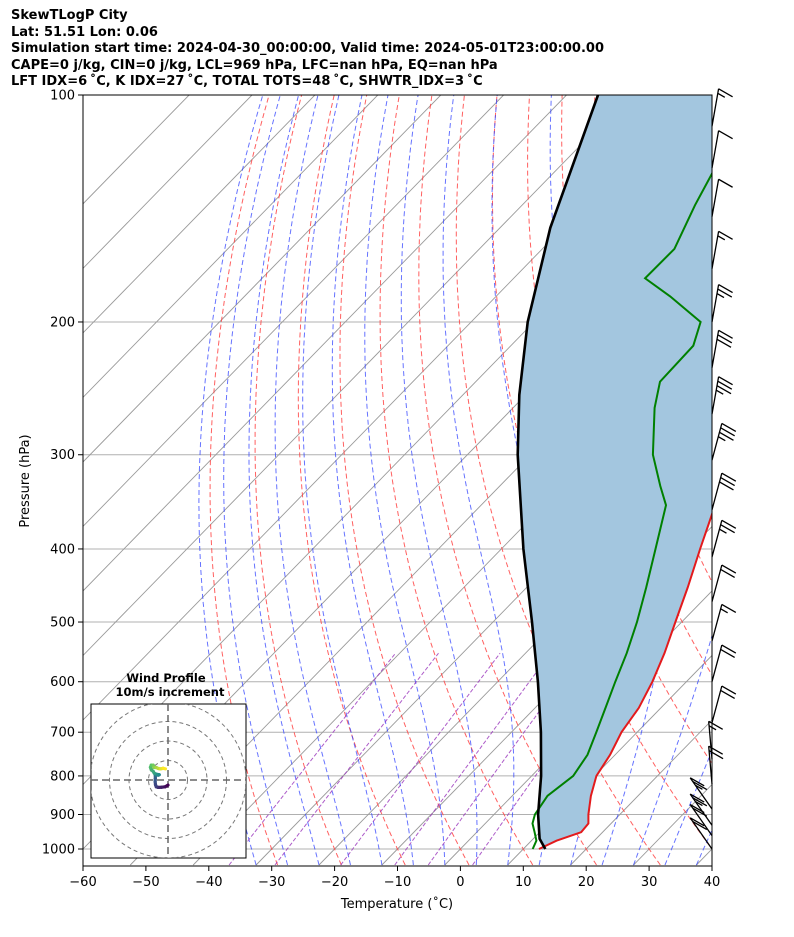 The height and width of the screenshot is (937, 794). Describe the element at coordinates (62, 96) in the screenshot. I see `y-tick-label: 100` at that location.